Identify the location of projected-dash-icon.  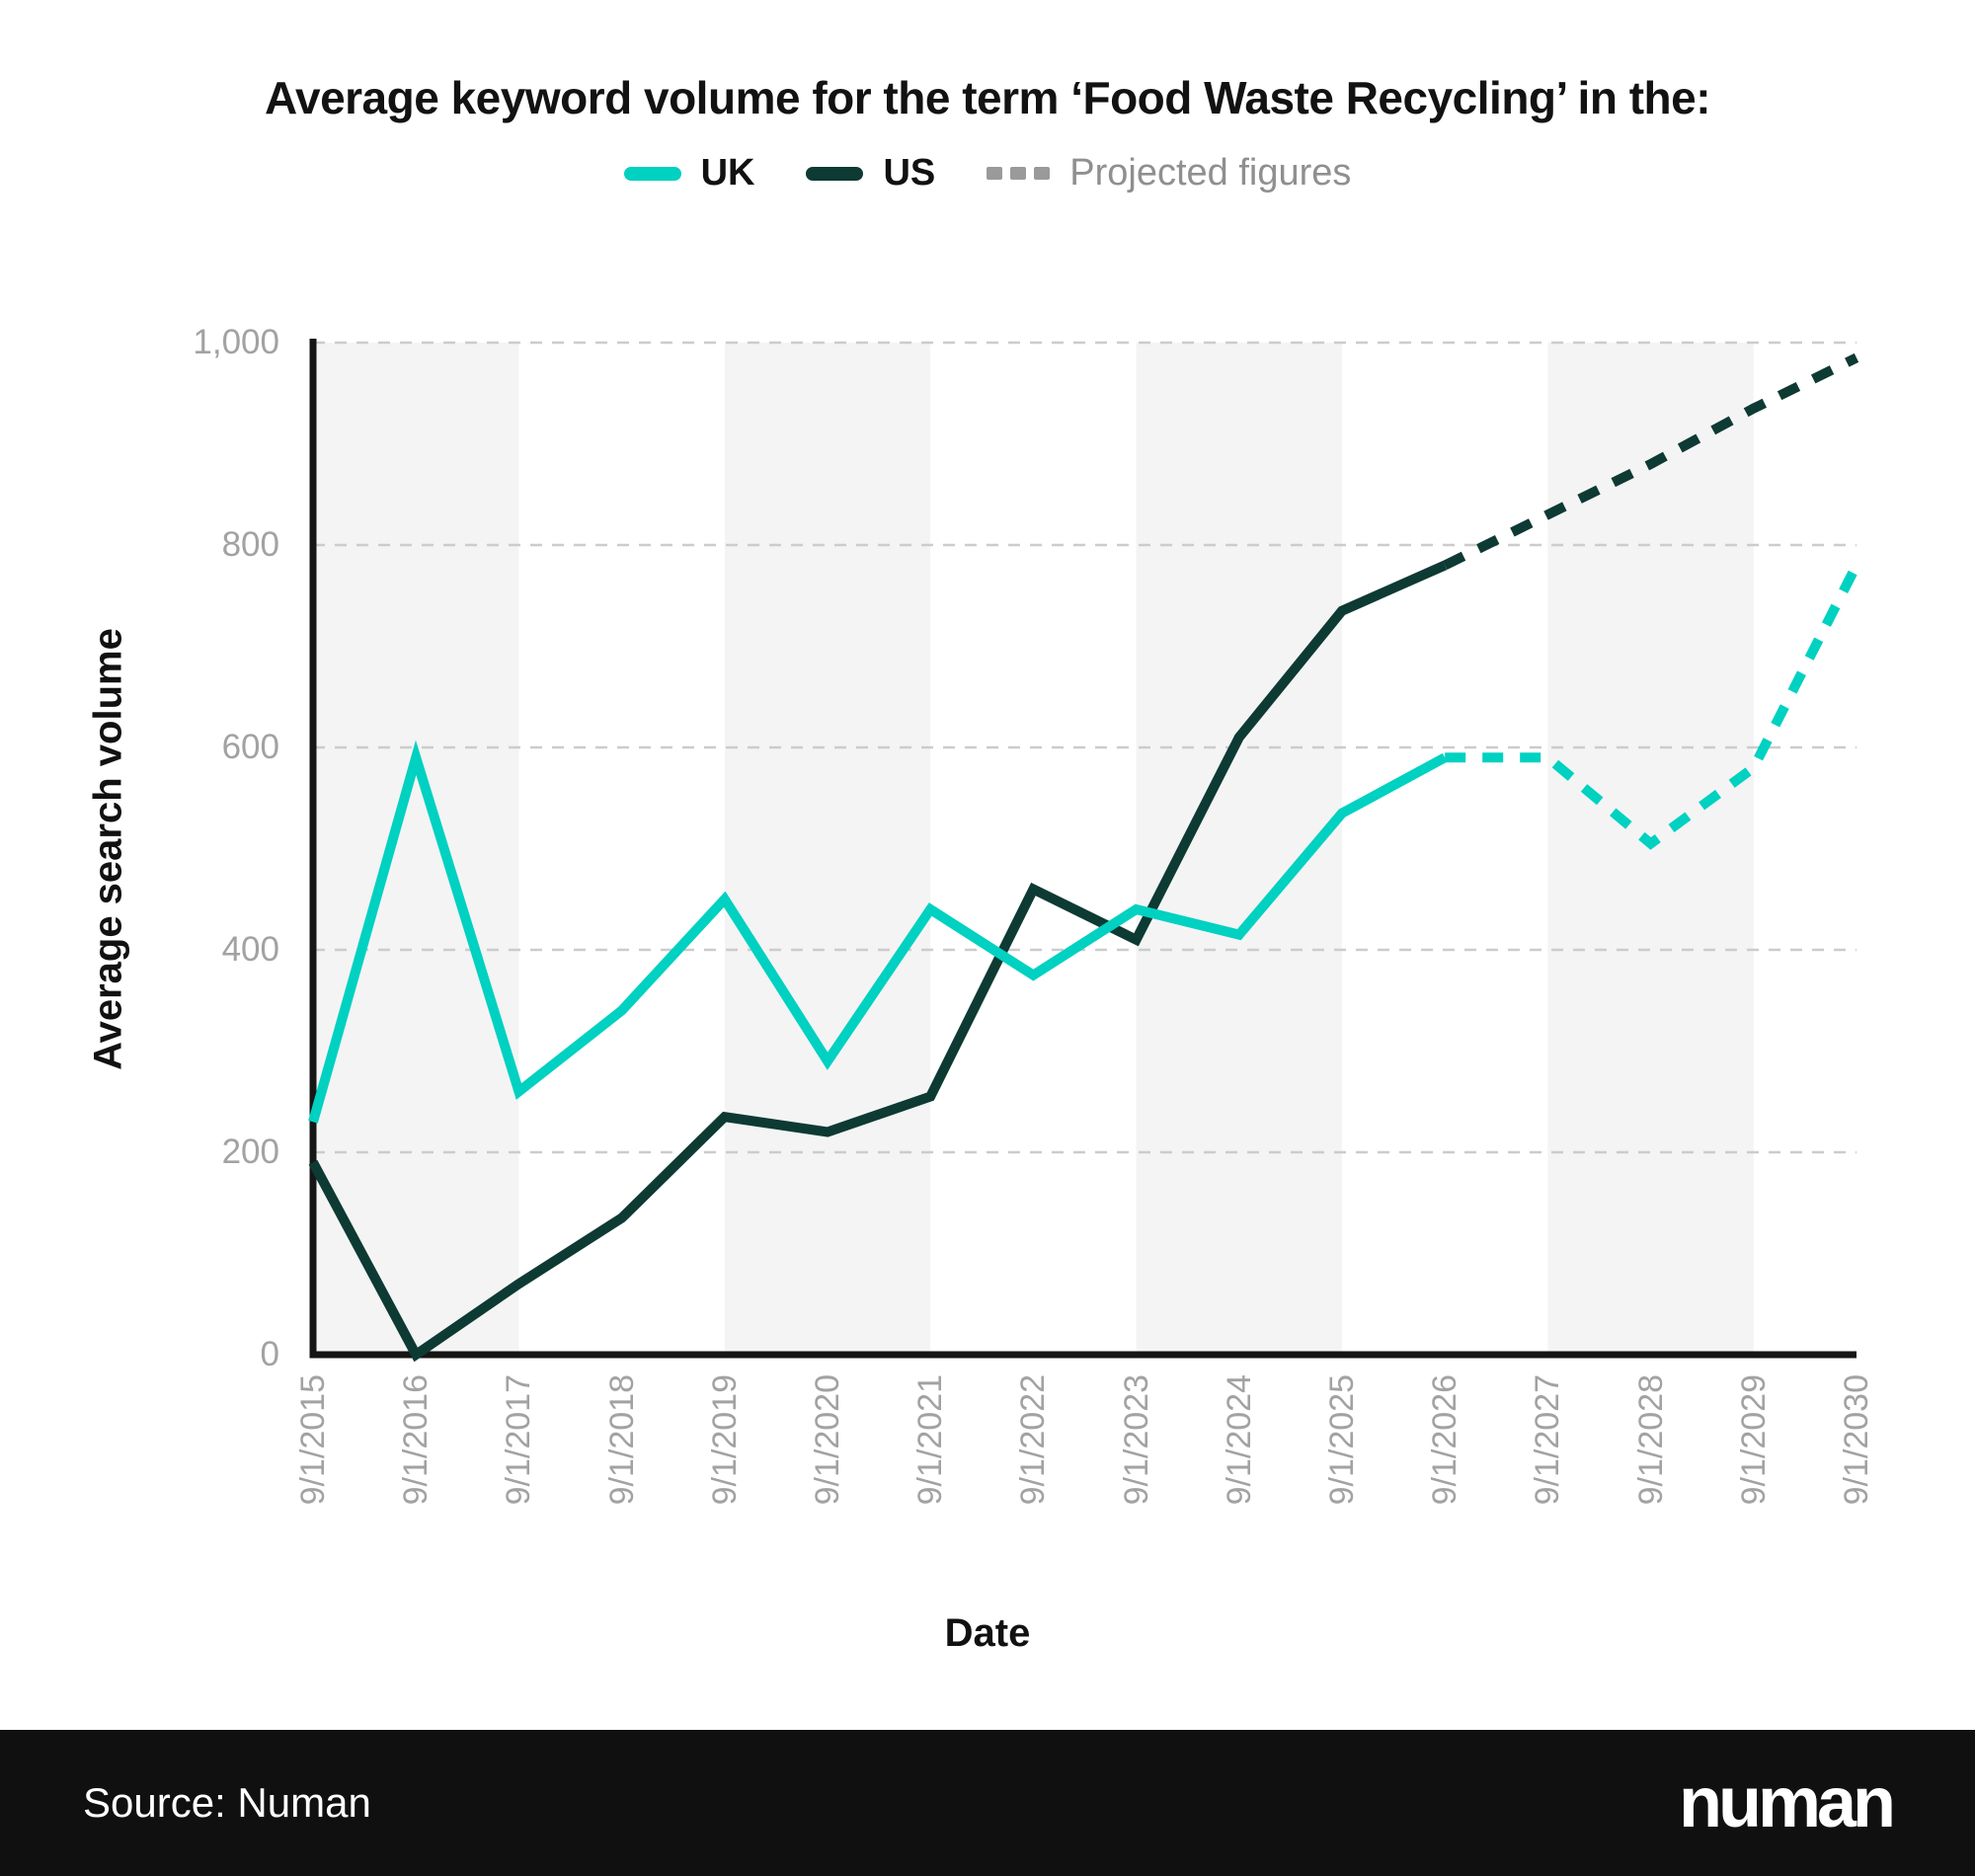
(1019, 174).